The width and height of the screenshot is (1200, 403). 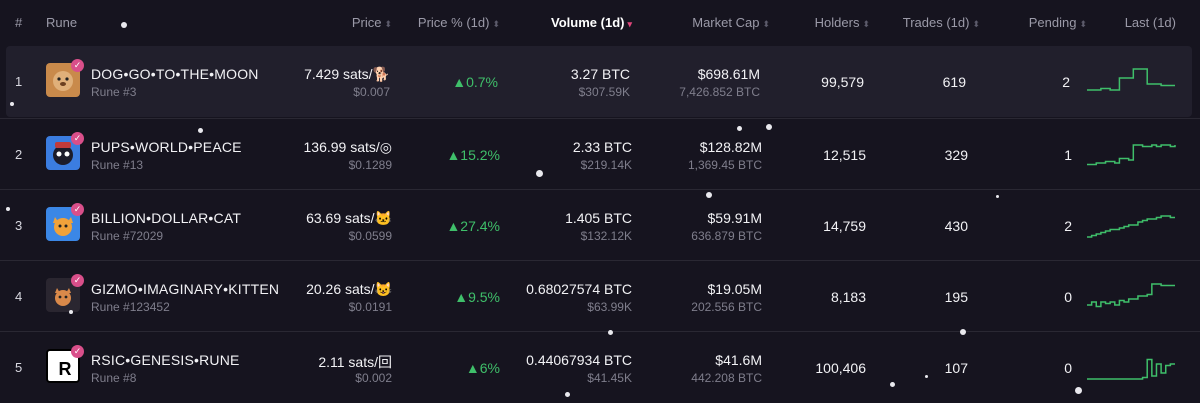 I want to click on rune-name: PUPS•WORLD•PEACE, so click(x=166, y=147).